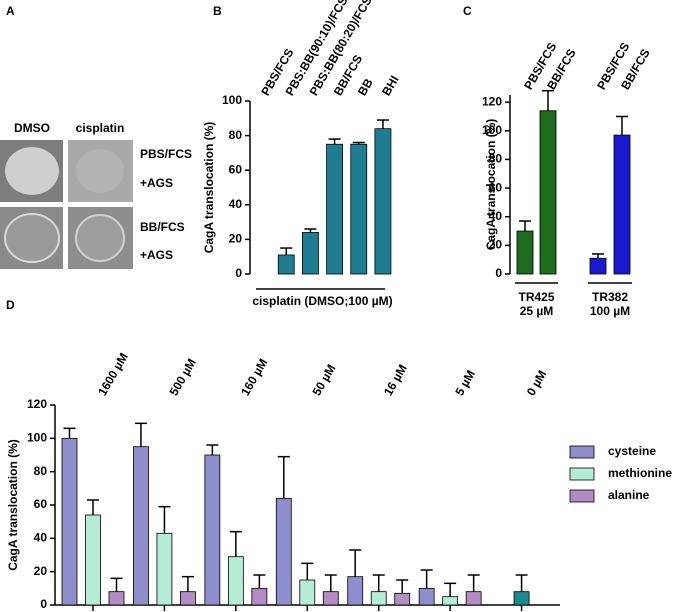 This screenshot has width=679, height=612. I want to click on x-tick-label: 1600 µM, so click(113, 374).